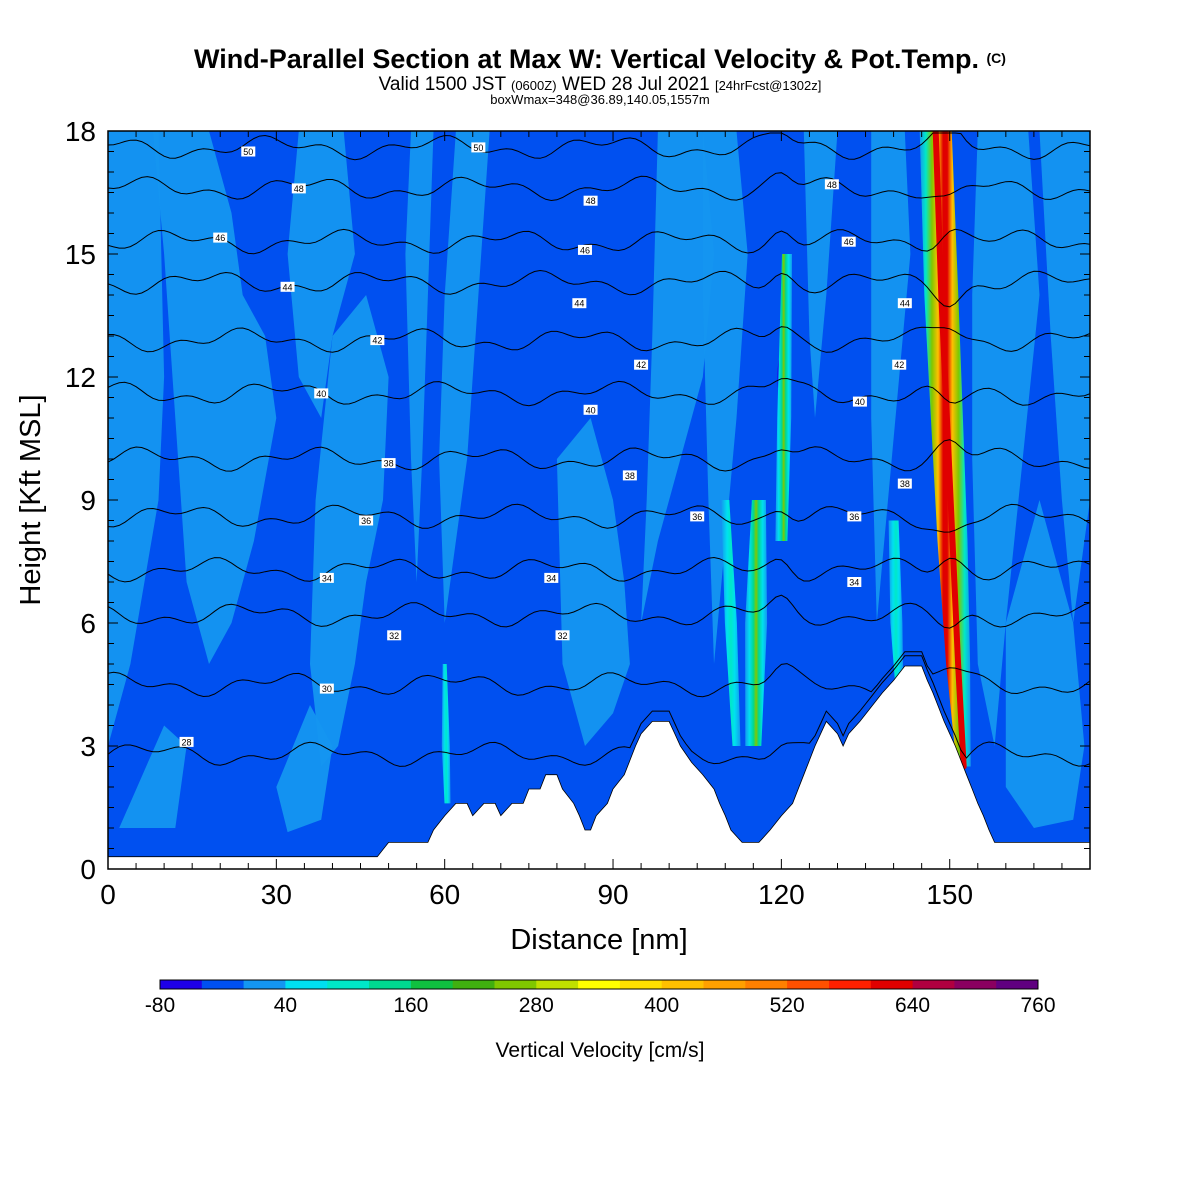  I want to click on y-axis-title: Height [Kft MSL], so click(31, 499).